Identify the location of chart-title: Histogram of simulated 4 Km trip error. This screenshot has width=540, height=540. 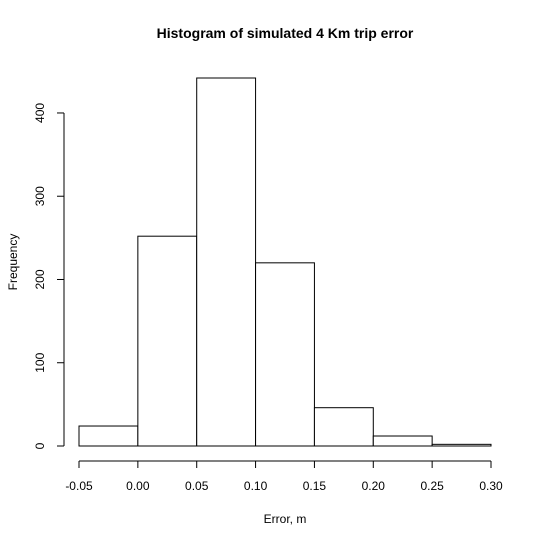
(285, 33).